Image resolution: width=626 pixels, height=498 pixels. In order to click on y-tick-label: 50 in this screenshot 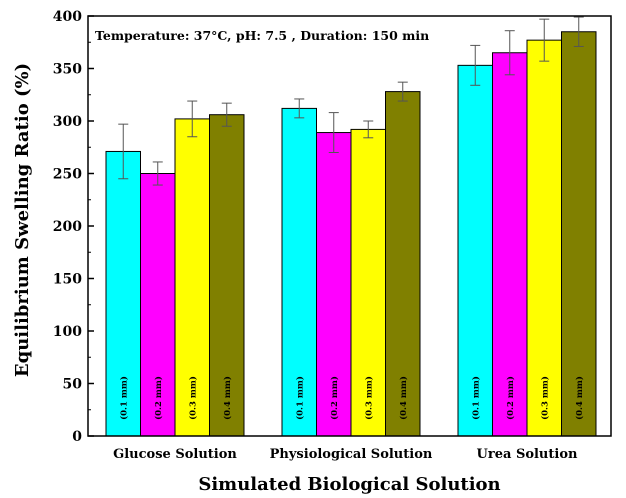, I will do `click(73, 385)`.